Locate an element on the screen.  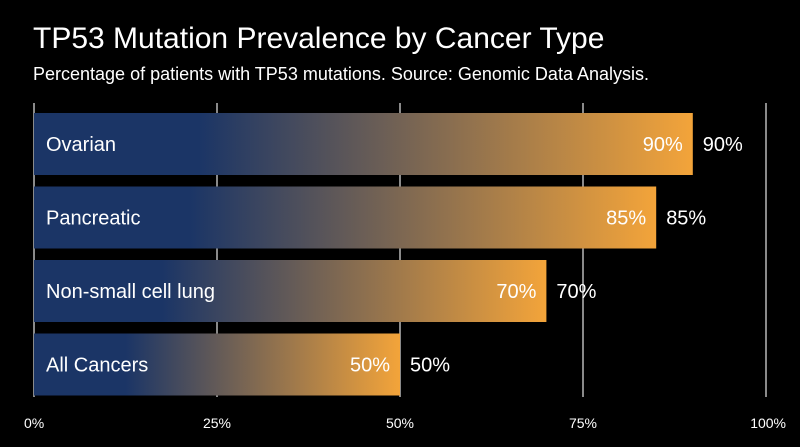
x-tick-label: 50% is located at coordinates (400, 423).